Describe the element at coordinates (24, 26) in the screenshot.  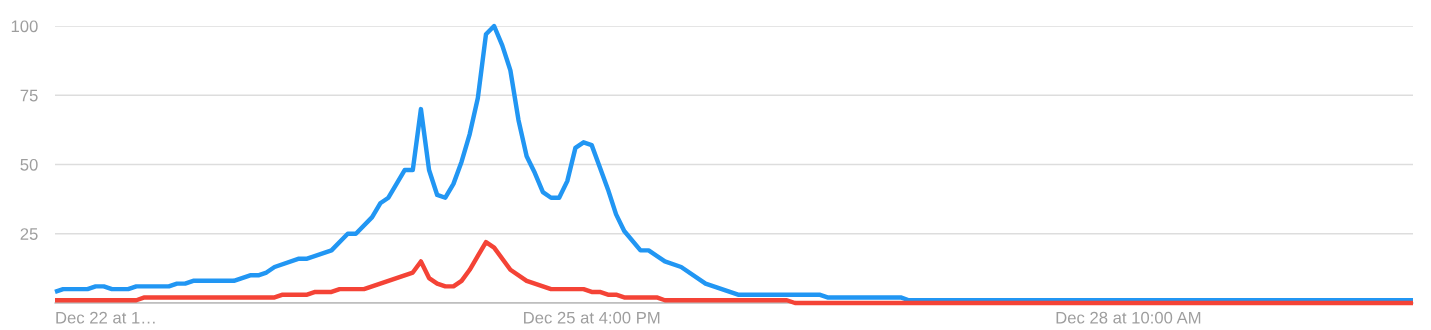
I see `y-tick-label: 100` at that location.